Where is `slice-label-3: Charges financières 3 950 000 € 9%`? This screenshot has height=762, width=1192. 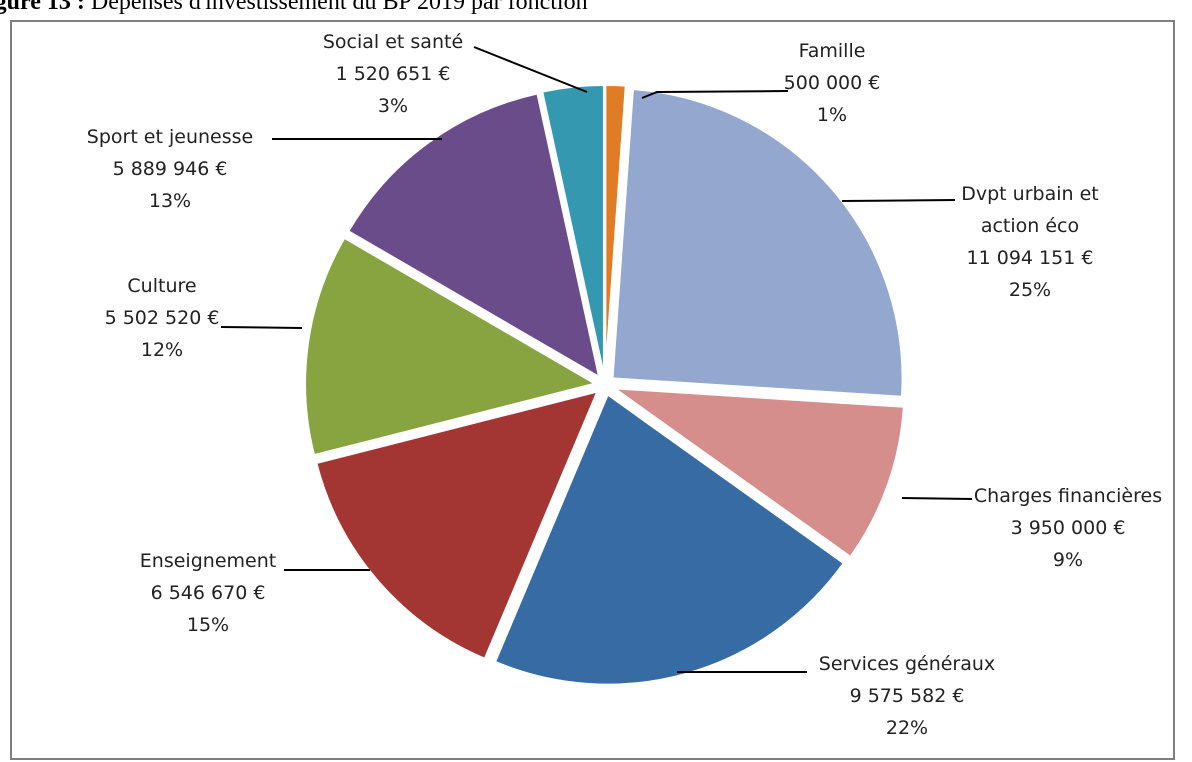
slice-label-3: Charges financières 3 950 000 € 9% is located at coordinates (1068, 528).